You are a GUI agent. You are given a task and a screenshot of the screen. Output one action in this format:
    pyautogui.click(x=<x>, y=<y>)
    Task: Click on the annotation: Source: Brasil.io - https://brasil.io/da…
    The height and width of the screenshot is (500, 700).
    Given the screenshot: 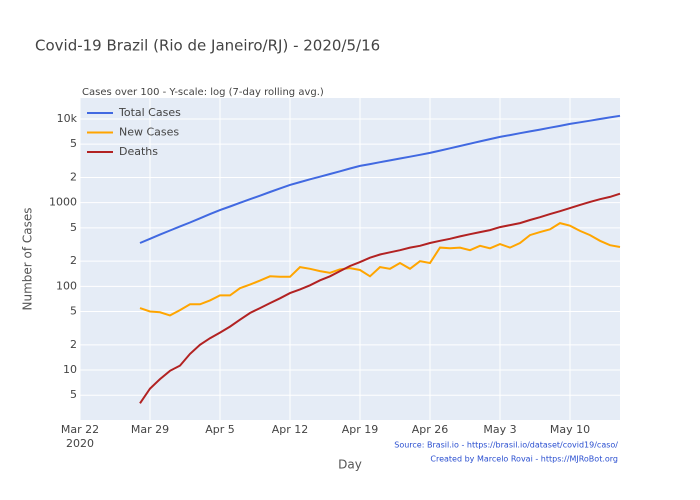 What is the action you would take?
    pyautogui.click(x=506, y=445)
    